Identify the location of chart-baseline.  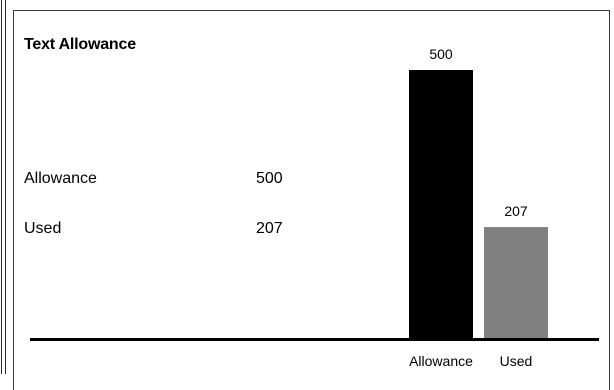
(314, 339).